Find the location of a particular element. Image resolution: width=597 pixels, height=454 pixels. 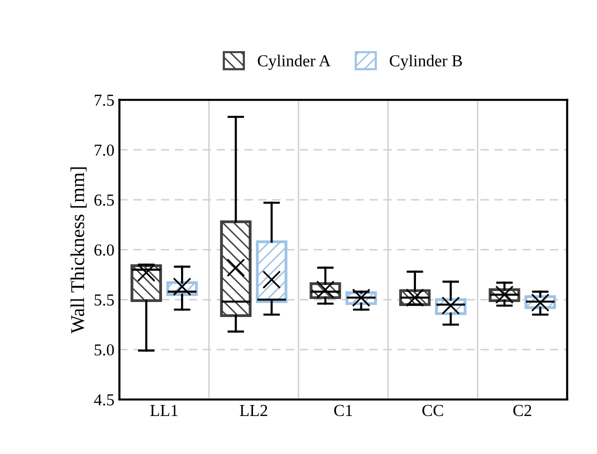

x-tick-label: C2 is located at coordinates (522, 410).